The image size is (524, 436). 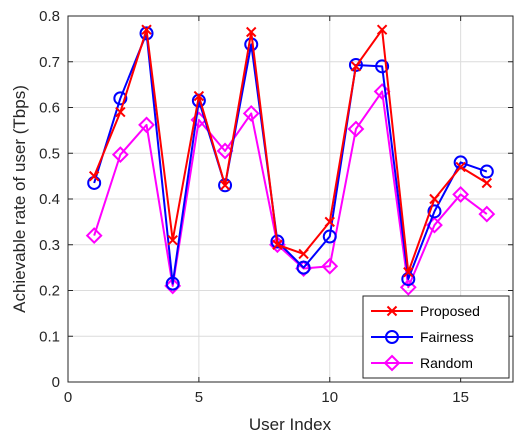 I want to click on legend-marker-random, so click(x=392, y=363).